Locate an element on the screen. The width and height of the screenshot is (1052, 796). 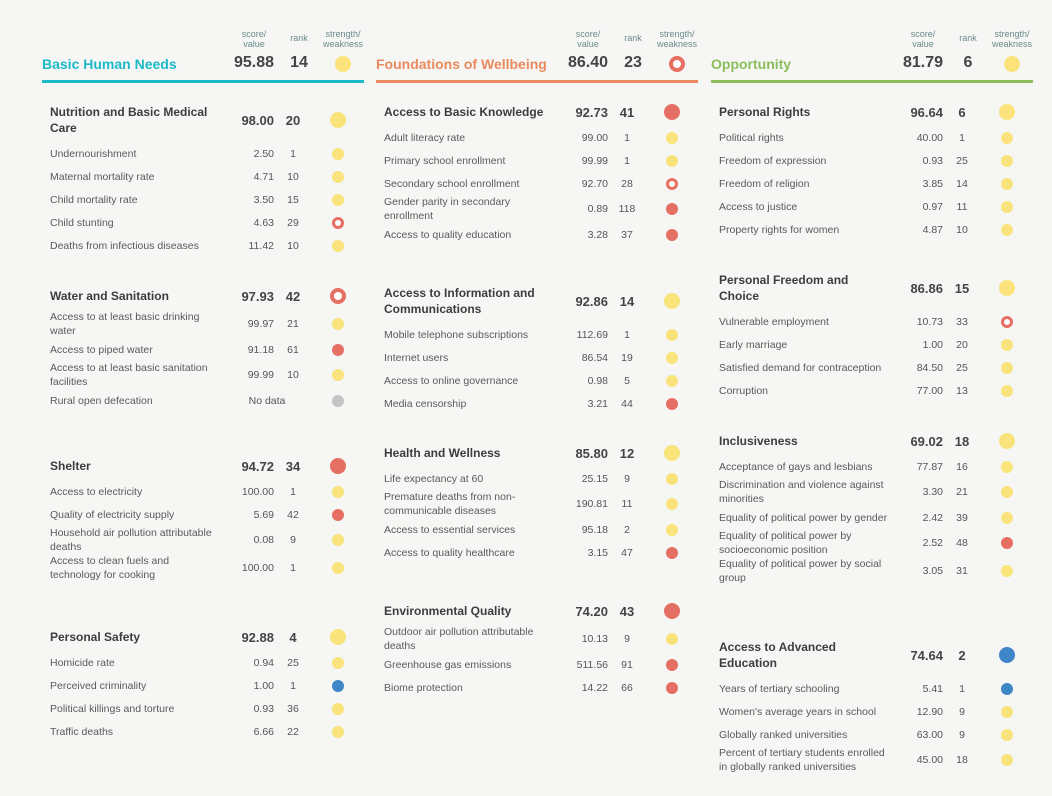
indicator-row: Years of tertiary schooling 5.41 1 is located at coordinates (876, 688).